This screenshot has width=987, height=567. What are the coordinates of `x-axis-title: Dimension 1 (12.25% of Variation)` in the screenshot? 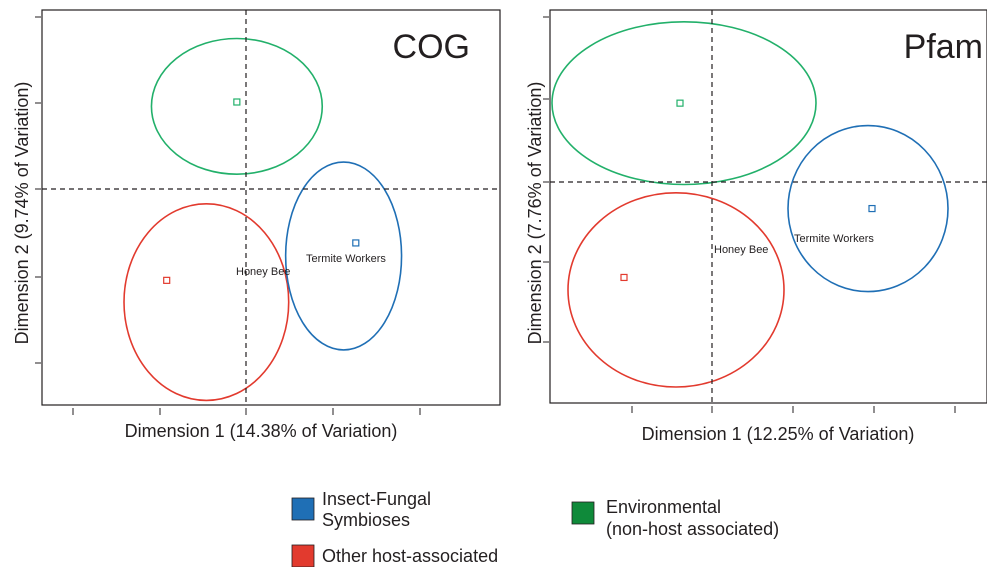 It's located at (778, 434).